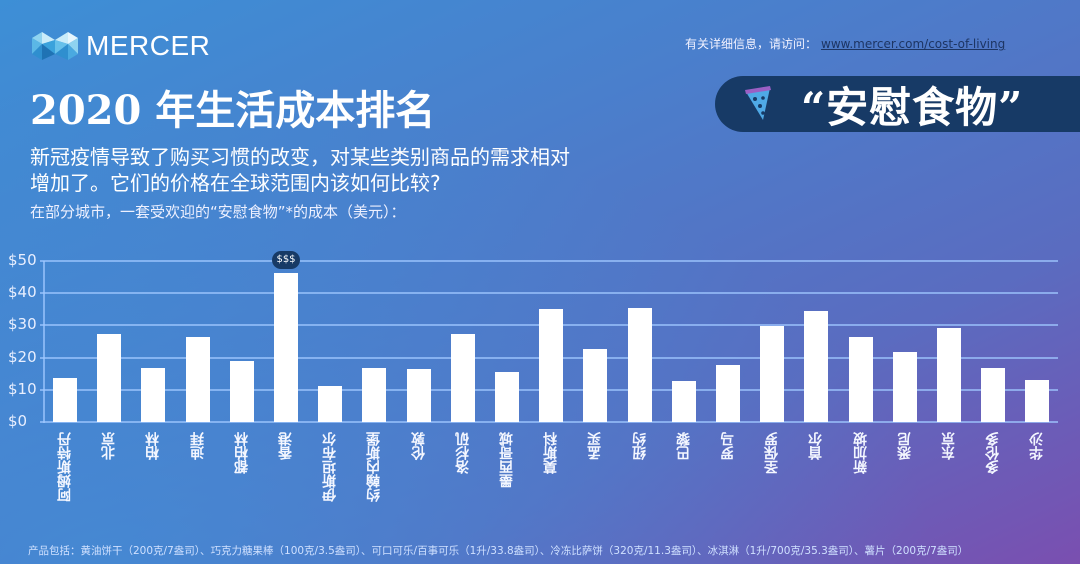  I want to click on x-tick-label: 东京, so click(949, 446).